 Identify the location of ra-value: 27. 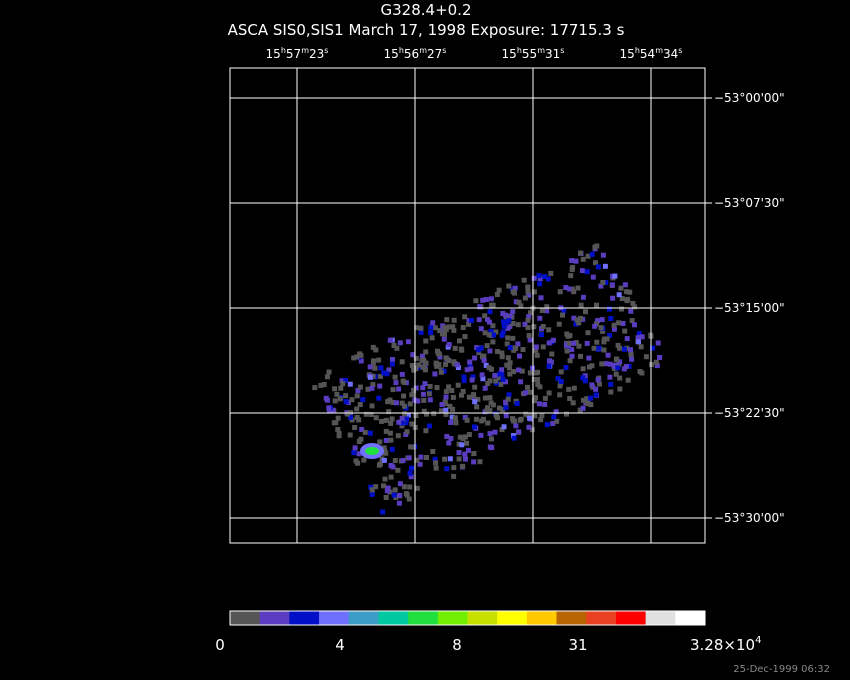
(434, 54).